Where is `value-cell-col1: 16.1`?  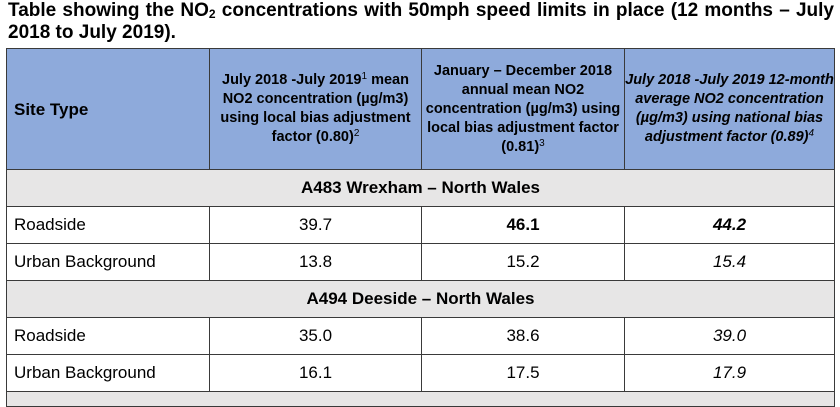
value-cell-col1: 16.1 is located at coordinates (315, 373).